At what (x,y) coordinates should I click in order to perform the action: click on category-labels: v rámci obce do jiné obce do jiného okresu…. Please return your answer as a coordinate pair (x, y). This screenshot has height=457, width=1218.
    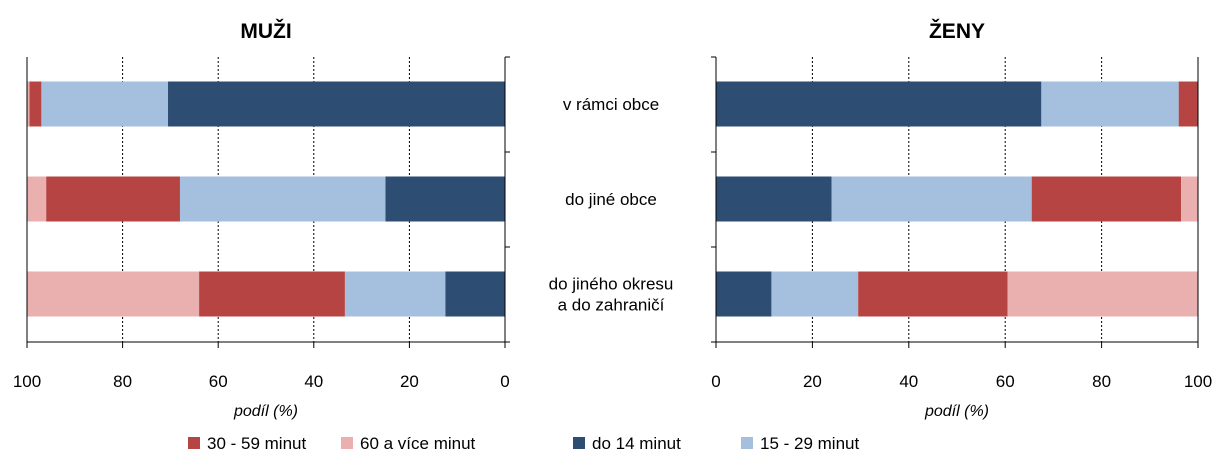
    Looking at the image, I should click on (611, 205).